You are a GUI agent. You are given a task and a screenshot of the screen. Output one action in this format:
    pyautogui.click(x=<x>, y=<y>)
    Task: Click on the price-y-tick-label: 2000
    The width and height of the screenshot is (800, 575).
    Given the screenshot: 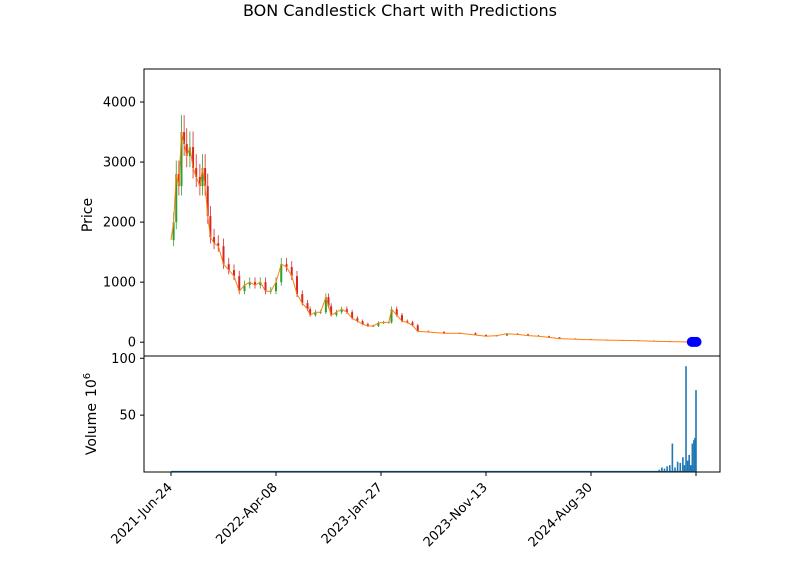 What is the action you would take?
    pyautogui.click(x=119, y=223)
    